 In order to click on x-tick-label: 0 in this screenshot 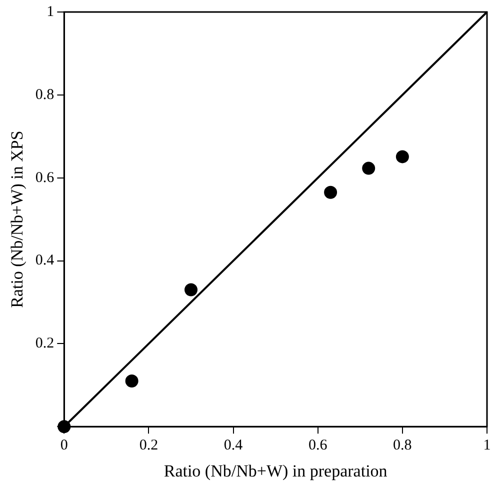, I will do `click(64, 446)`.